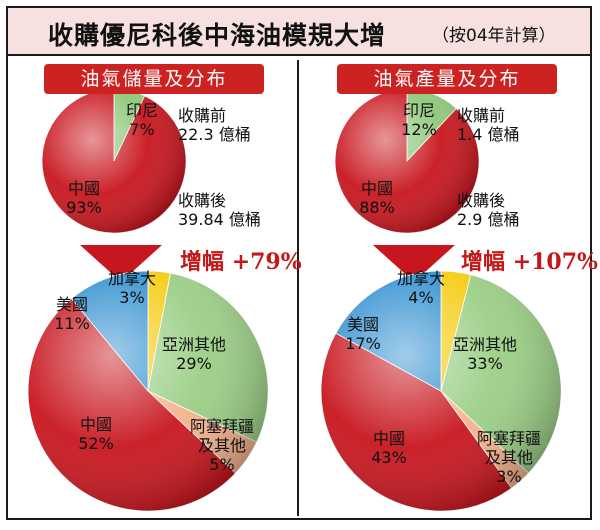 The width and height of the screenshot is (600, 530). What do you see at coordinates (481, 200) in the screenshot?
I see `production-after-label: 收購後` at bounding box center [481, 200].